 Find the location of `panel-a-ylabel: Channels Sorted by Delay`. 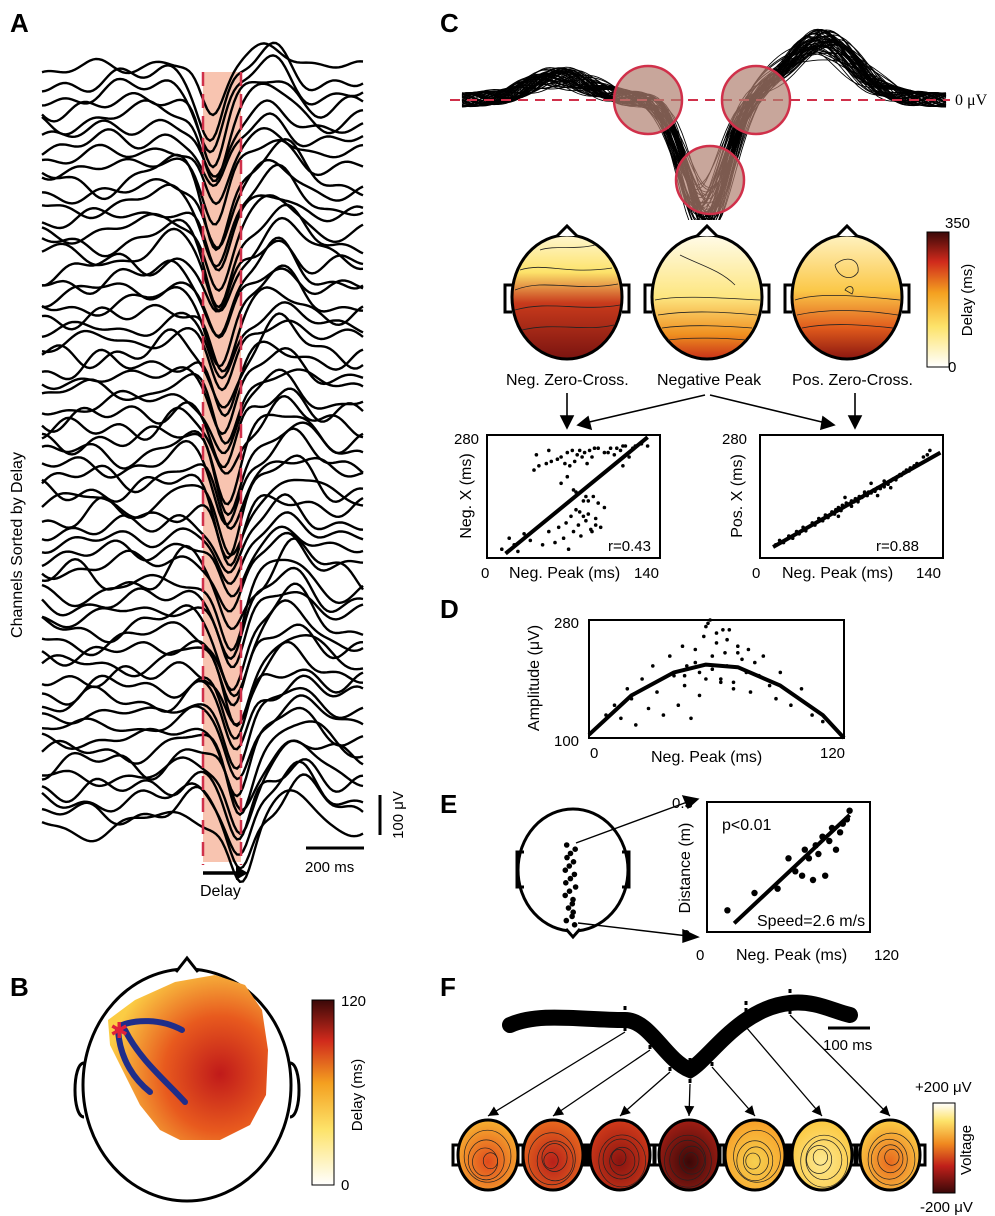

panel-a-ylabel: Channels Sorted by Delay is located at coordinates (17, 545).